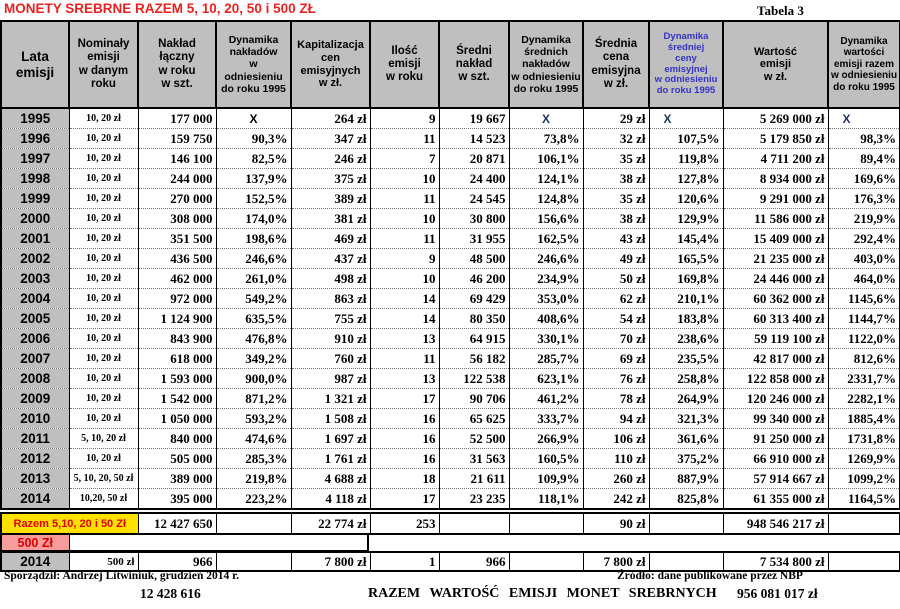 This screenshot has height=609, width=900. I want to click on summary-cell: 12 427 650, so click(177, 523).